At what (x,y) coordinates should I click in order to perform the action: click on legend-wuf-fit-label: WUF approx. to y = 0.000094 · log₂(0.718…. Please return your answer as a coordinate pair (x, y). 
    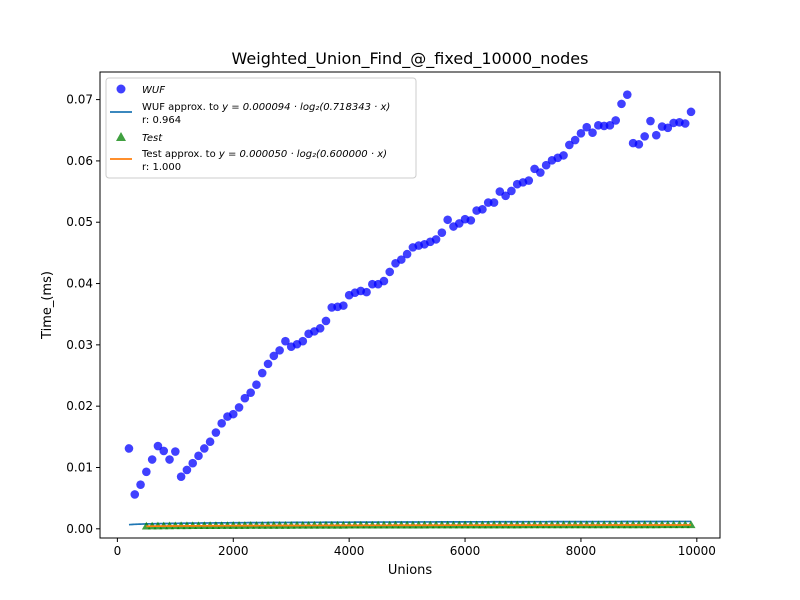
    Looking at the image, I should click on (266, 107).